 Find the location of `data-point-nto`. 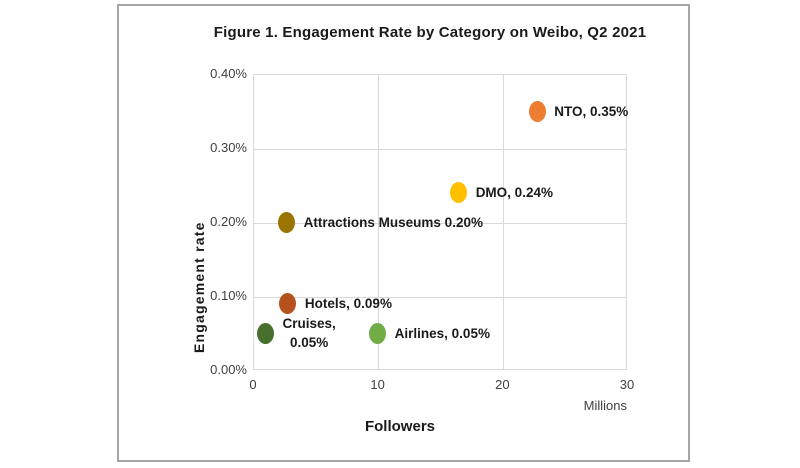

data-point-nto is located at coordinates (537, 111).